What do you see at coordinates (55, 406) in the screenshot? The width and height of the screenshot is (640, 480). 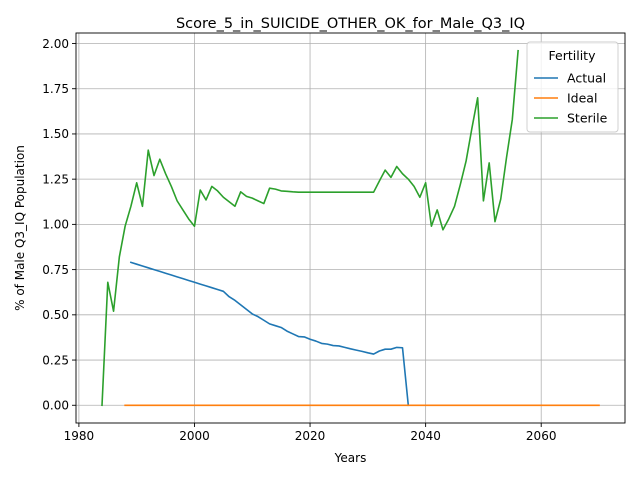 I see `y-tick-label: 0.00` at bounding box center [55, 406].